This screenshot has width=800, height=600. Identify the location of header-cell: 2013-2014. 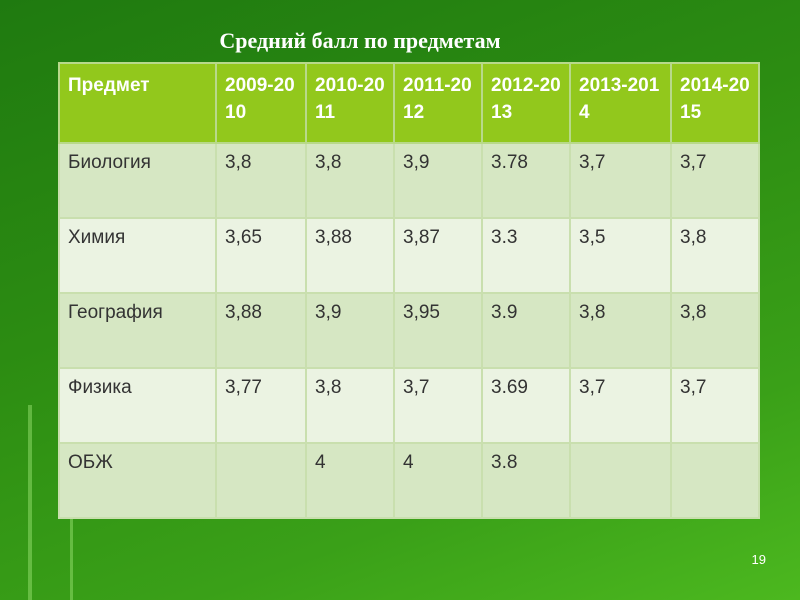
(620, 103).